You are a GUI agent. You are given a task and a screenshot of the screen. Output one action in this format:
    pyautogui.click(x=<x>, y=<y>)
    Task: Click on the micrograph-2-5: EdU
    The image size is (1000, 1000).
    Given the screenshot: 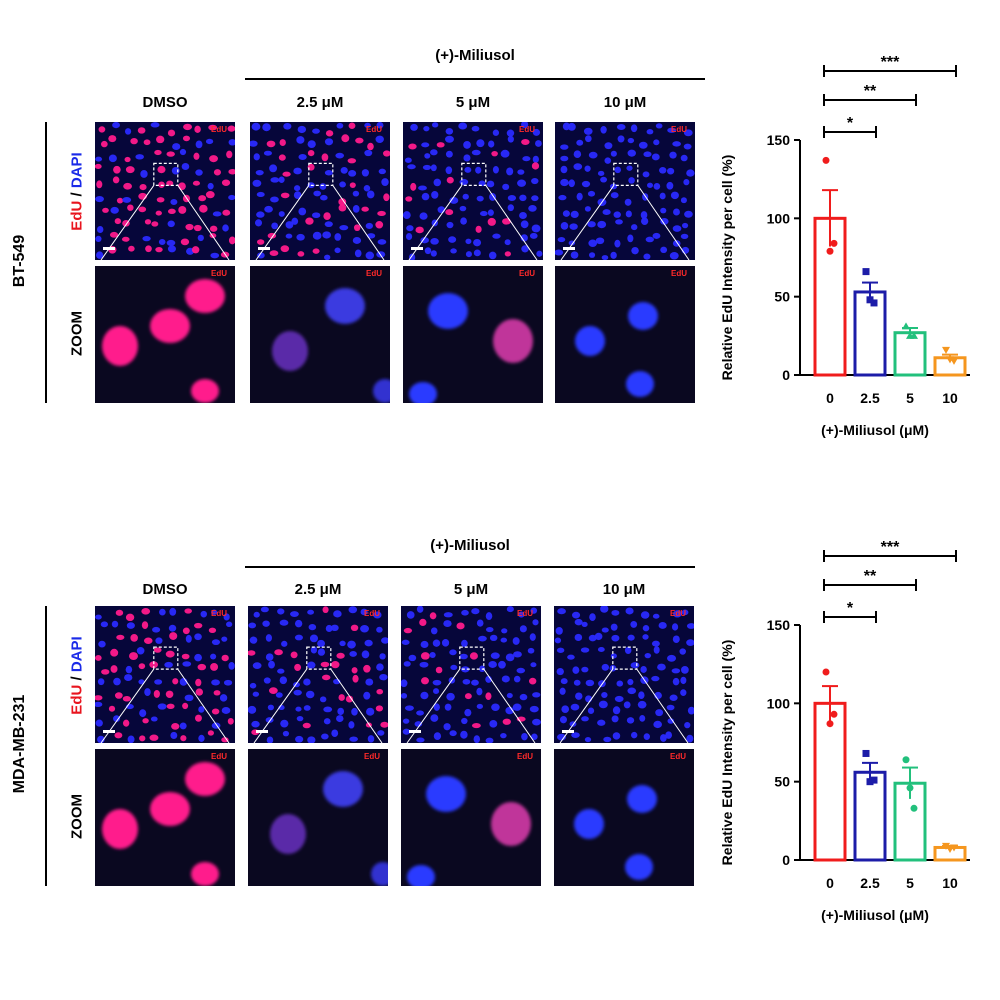 What is the action you would take?
    pyautogui.click(x=320, y=191)
    